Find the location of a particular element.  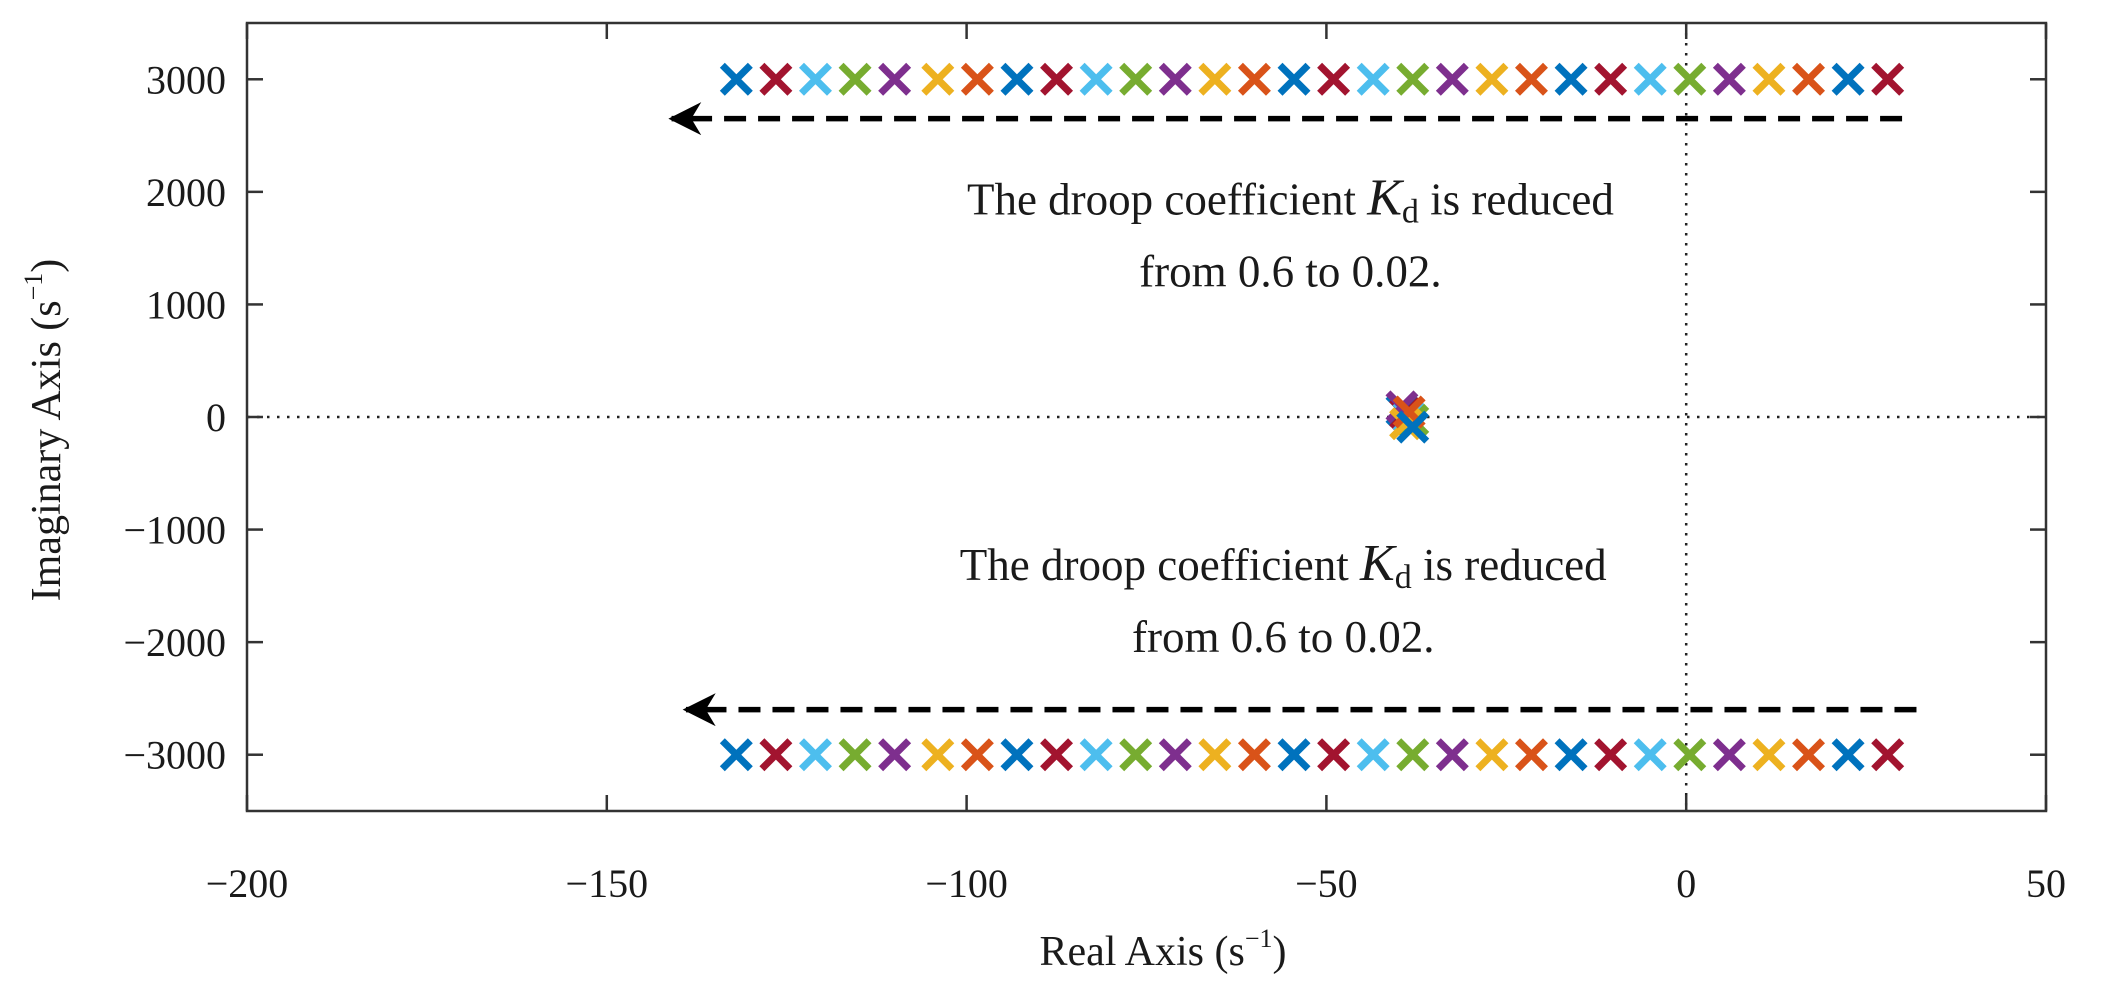

y-tick-label: 3000 is located at coordinates (186, 79).